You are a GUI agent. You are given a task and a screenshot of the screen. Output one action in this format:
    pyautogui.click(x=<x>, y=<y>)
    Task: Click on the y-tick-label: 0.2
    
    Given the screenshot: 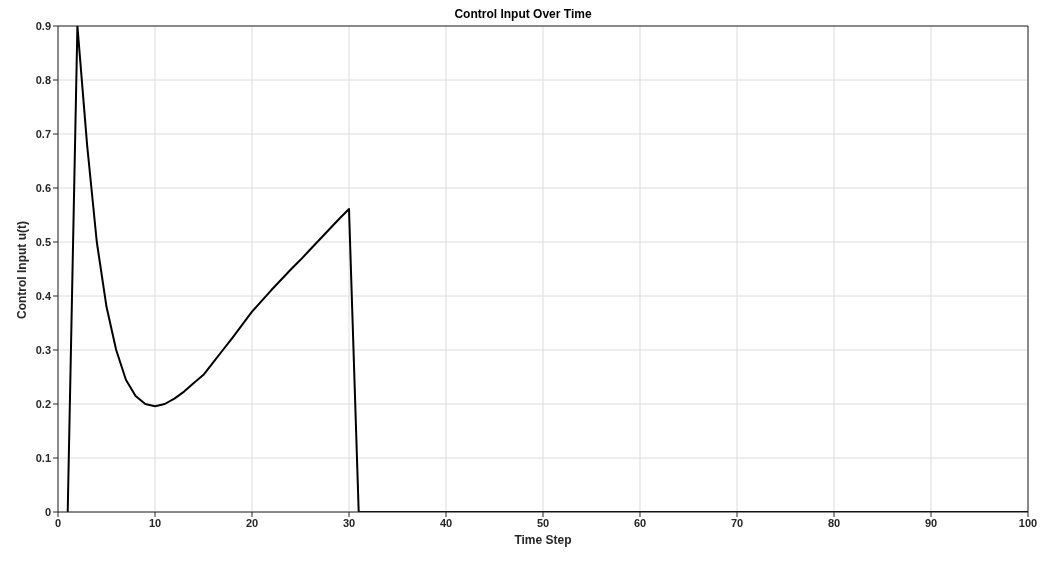 What is the action you would take?
    pyautogui.click(x=43, y=403)
    